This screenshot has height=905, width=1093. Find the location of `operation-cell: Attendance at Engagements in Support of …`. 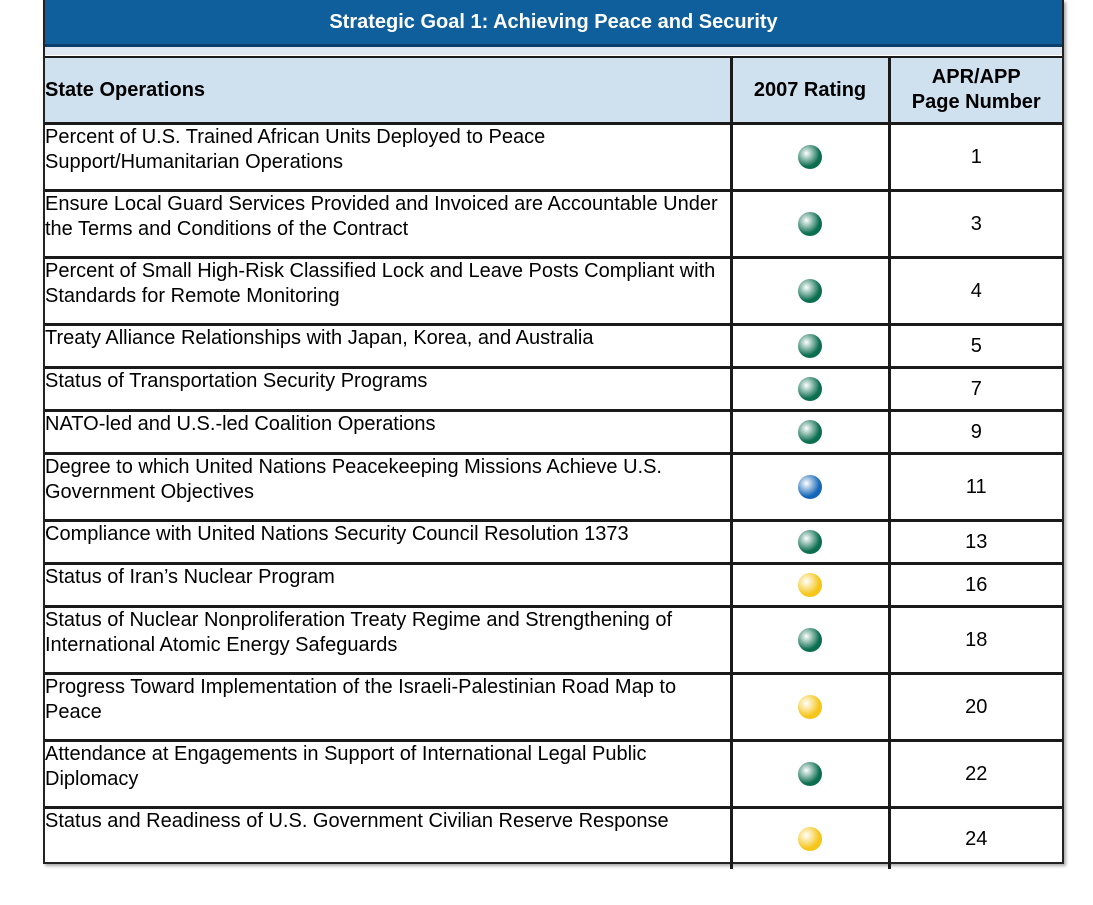

operation-cell: Attendance at Engagements in Support of … is located at coordinates (389, 773).